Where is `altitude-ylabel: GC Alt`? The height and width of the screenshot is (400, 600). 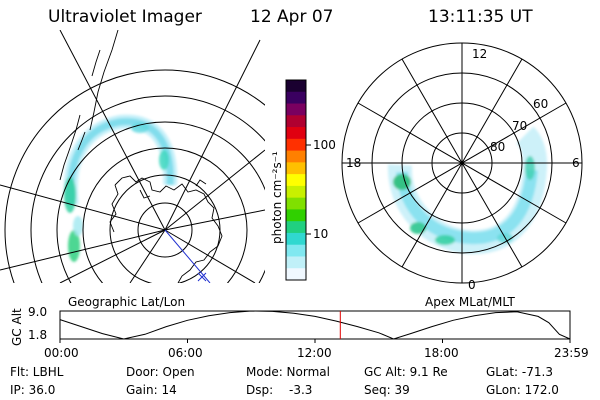
altitude-ylabel: GC Alt is located at coordinates (17, 327).